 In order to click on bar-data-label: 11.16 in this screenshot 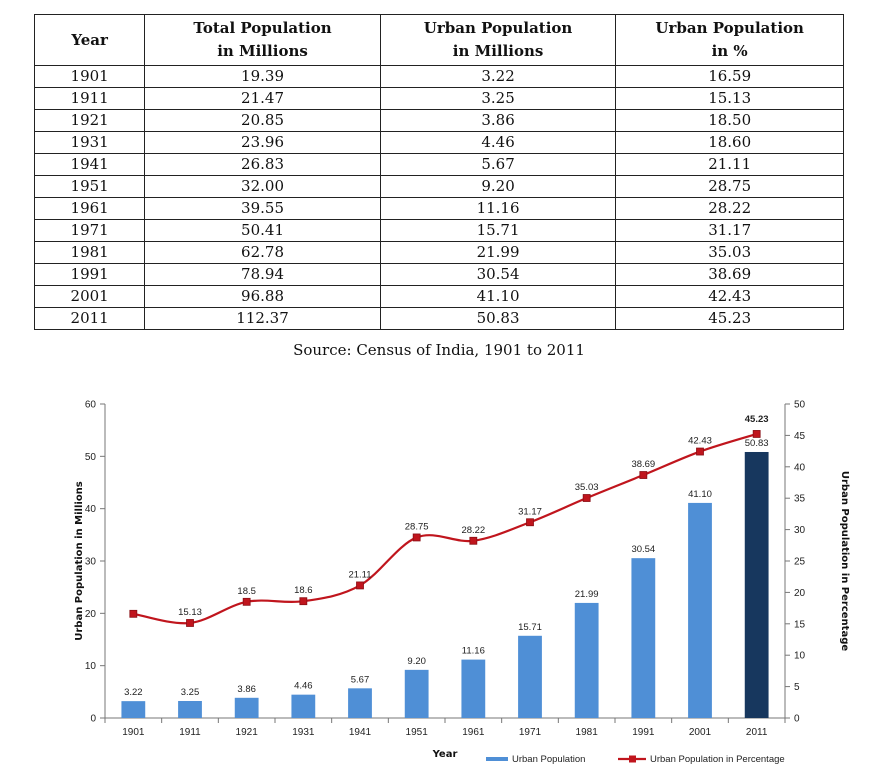, I will do `click(473, 651)`.